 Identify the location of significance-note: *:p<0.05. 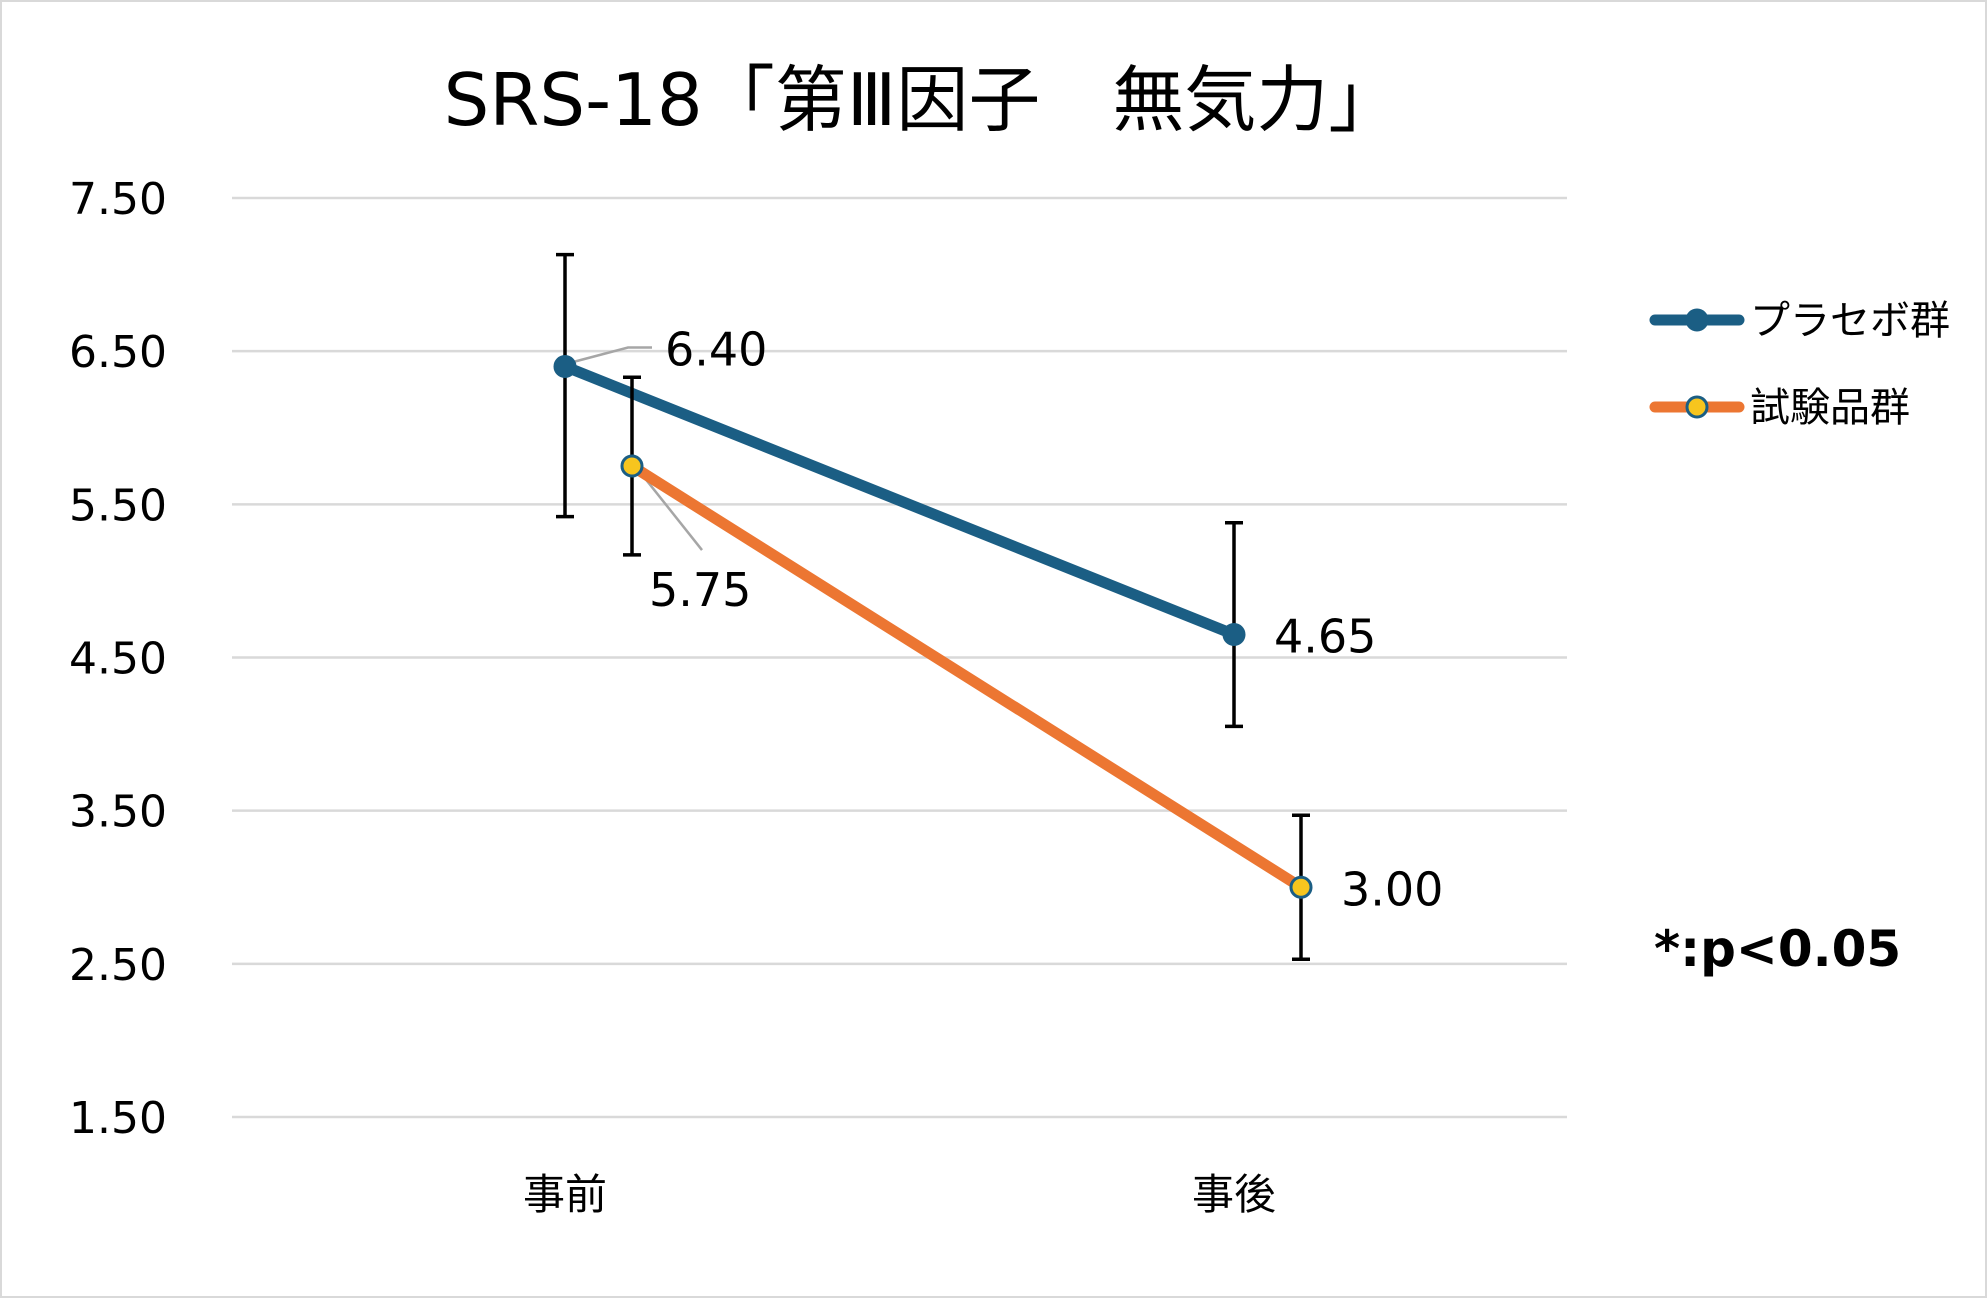
(1777, 949).